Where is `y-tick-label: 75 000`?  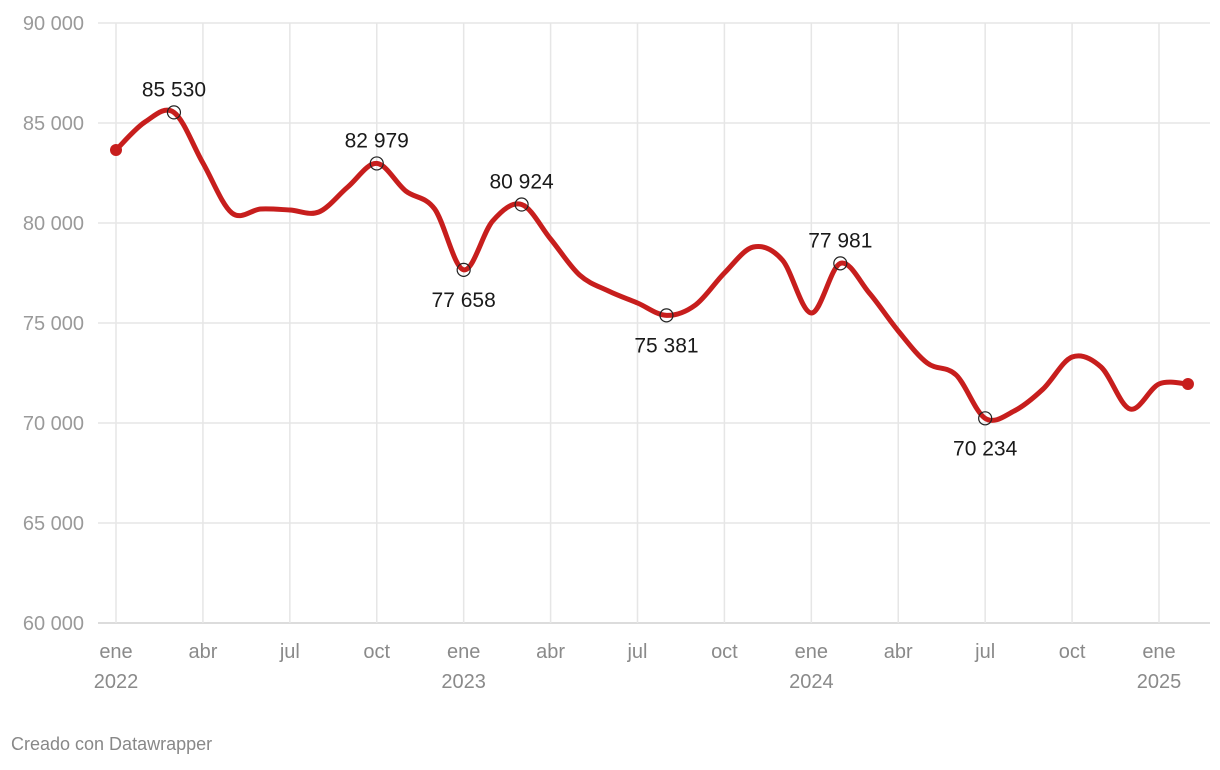 y-tick-label: 75 000 is located at coordinates (53, 324).